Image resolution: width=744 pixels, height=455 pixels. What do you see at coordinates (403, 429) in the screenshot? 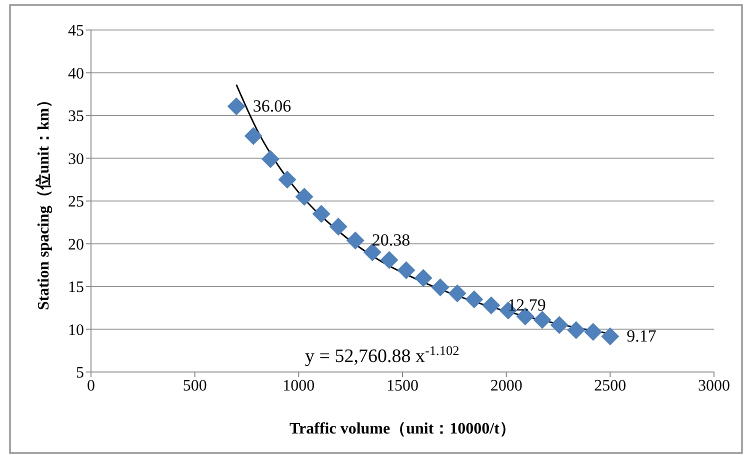
I see `x-axis-title: Traffic volume（unit：10000/t）` at bounding box center [403, 429].